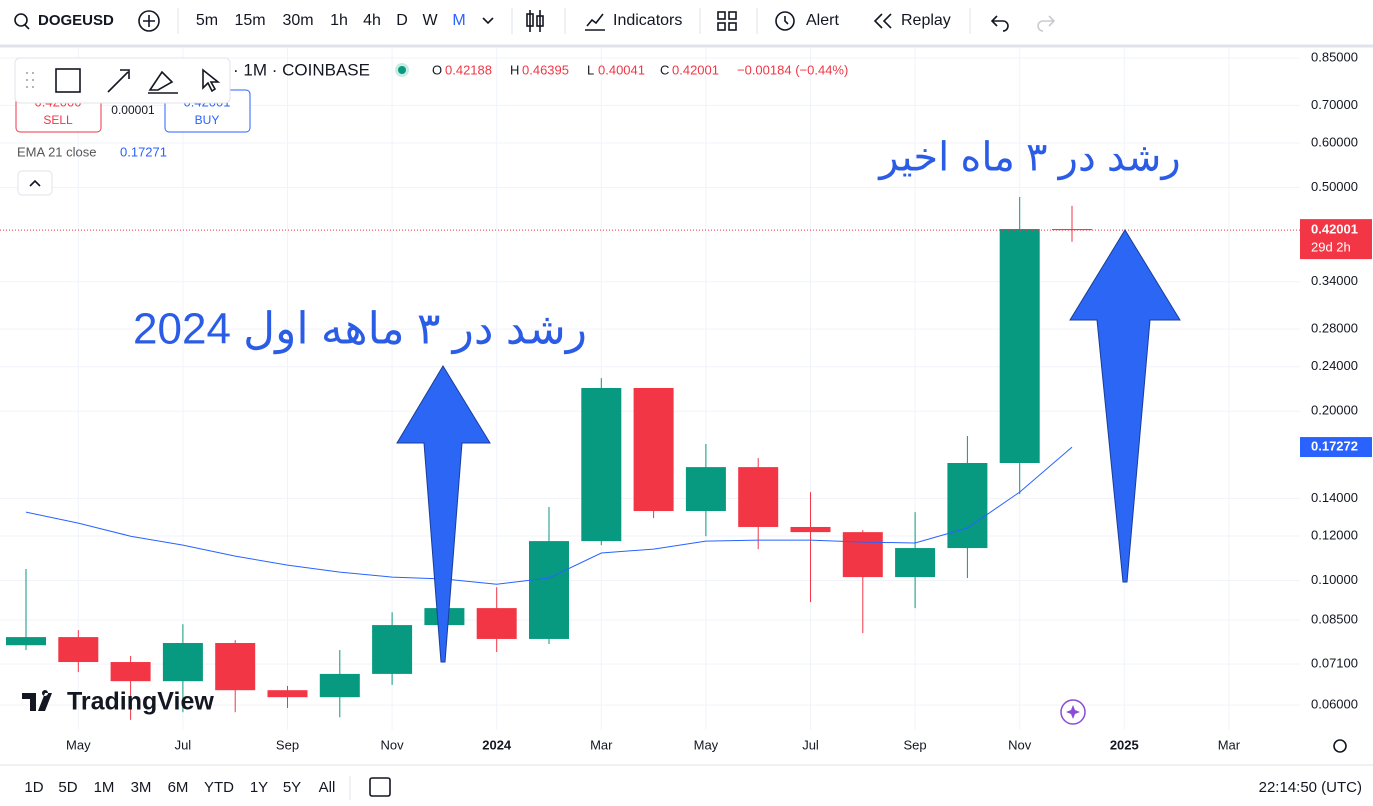  What do you see at coordinates (1334, 186) in the screenshot?
I see `y-tick-label: 0.50000` at bounding box center [1334, 186].